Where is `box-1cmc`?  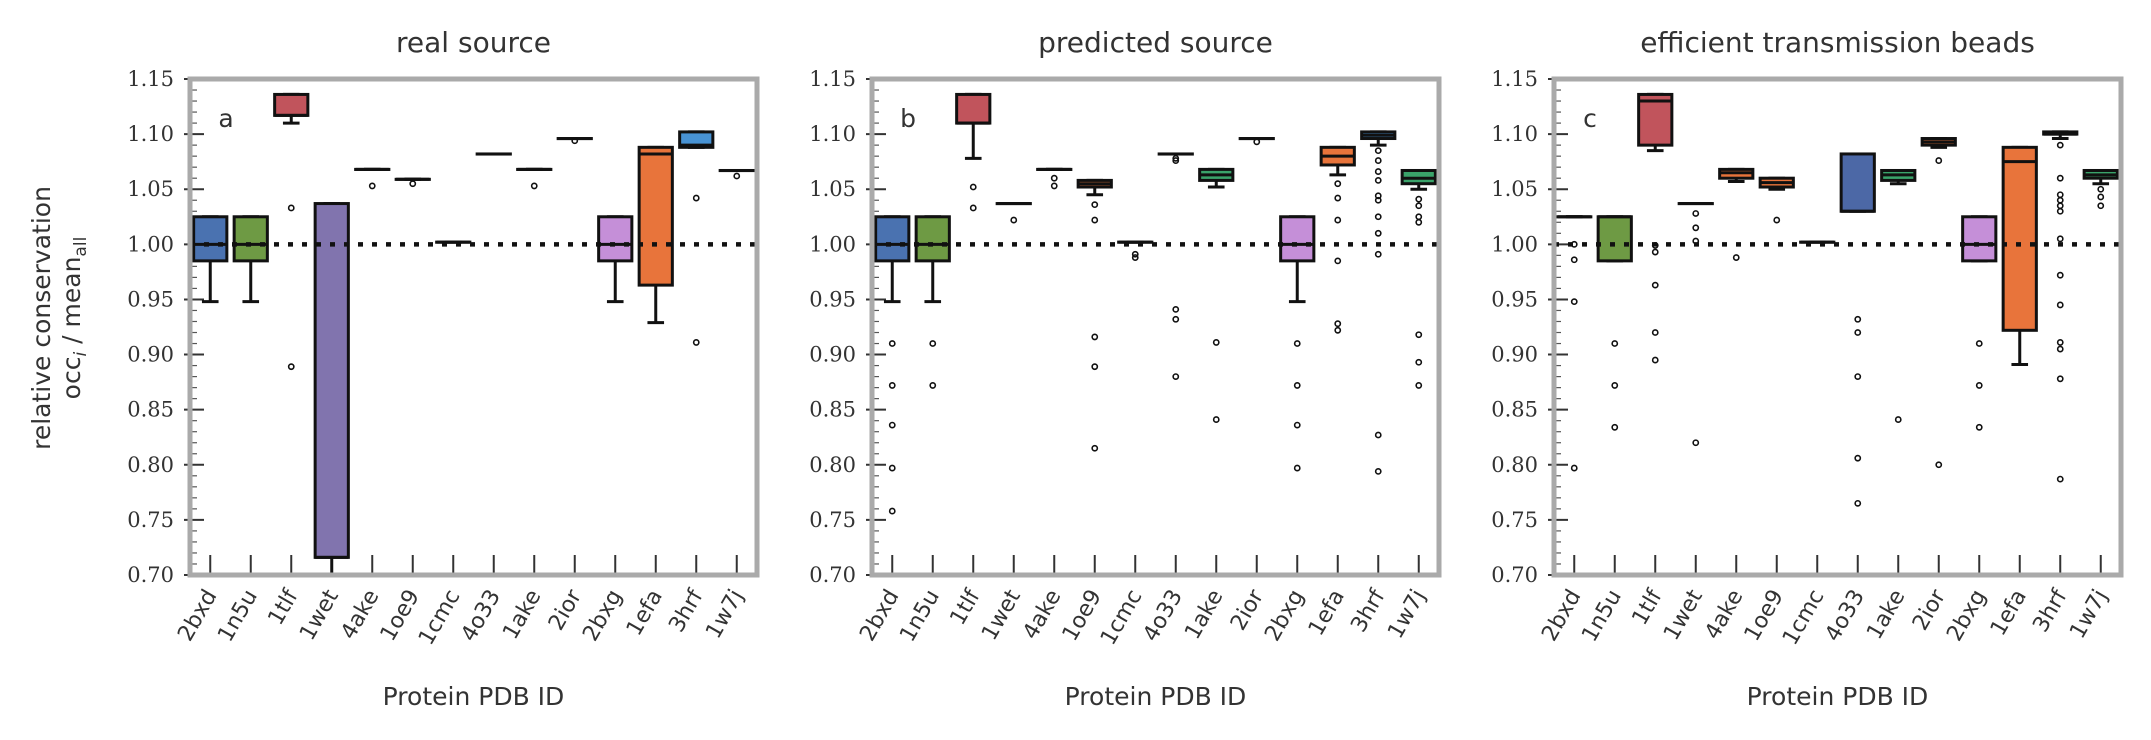
box-1cmc is located at coordinates (1135, 250).